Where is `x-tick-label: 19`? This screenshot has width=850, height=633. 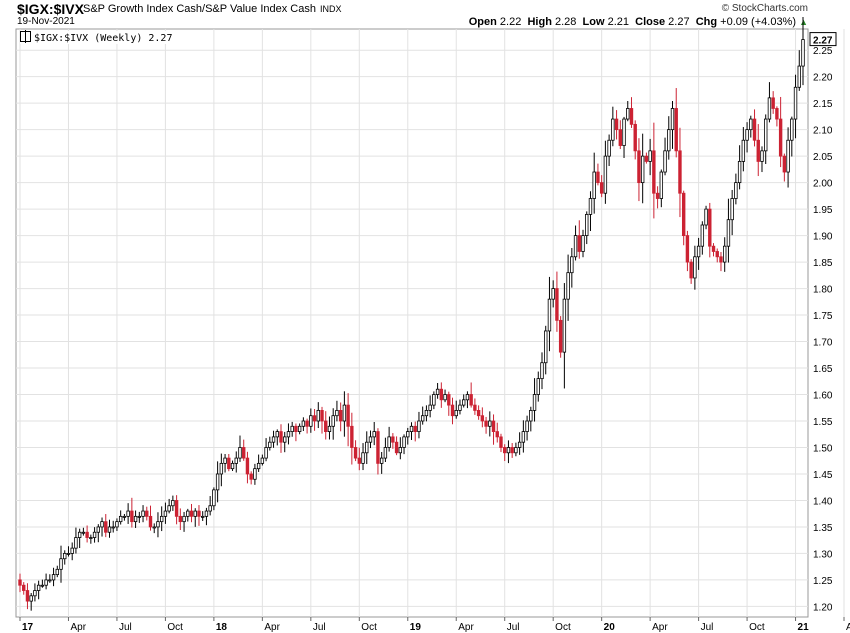 x-tick-label: 19 is located at coordinates (416, 627).